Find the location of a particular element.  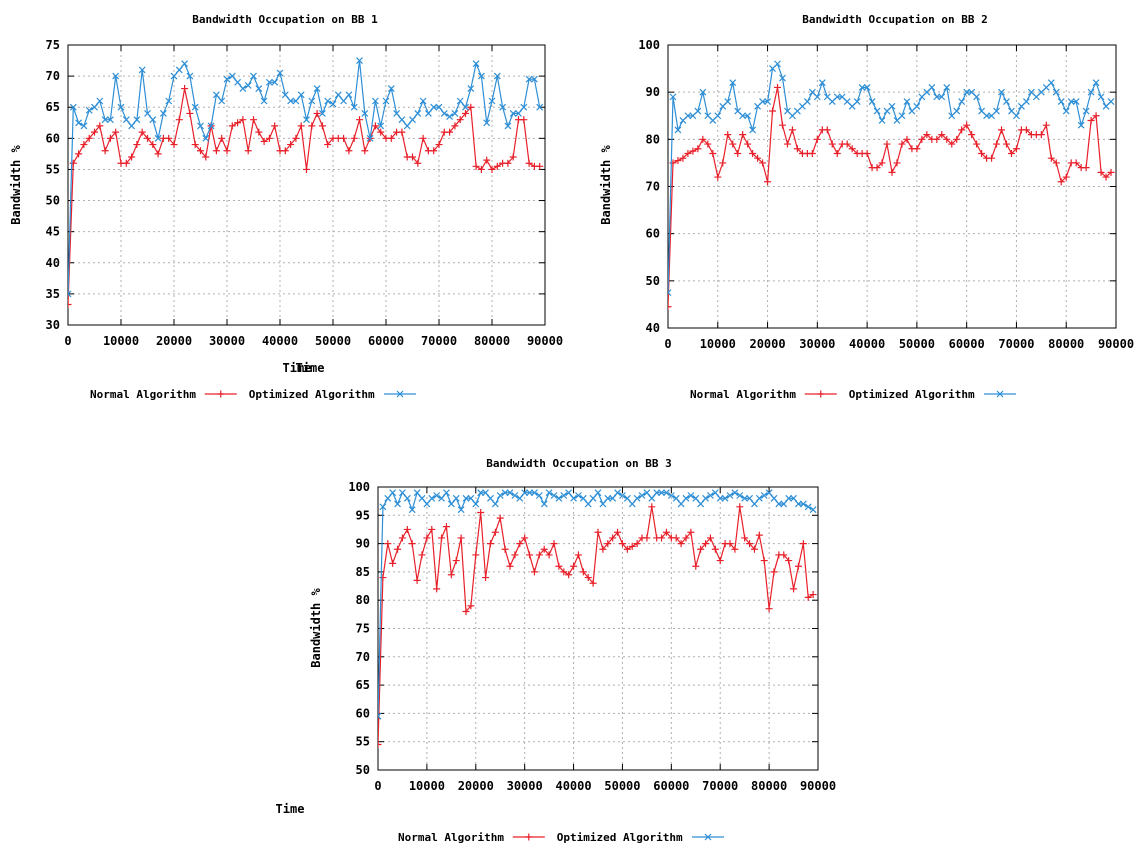

series-normal is located at coordinates (891, 197).